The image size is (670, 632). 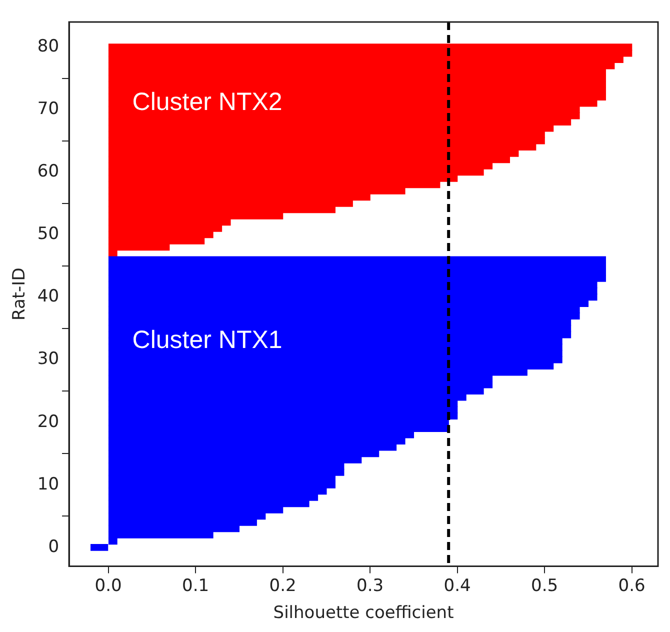 What do you see at coordinates (282, 586) in the screenshot?
I see `x-tick-label: 0.2` at bounding box center [282, 586].